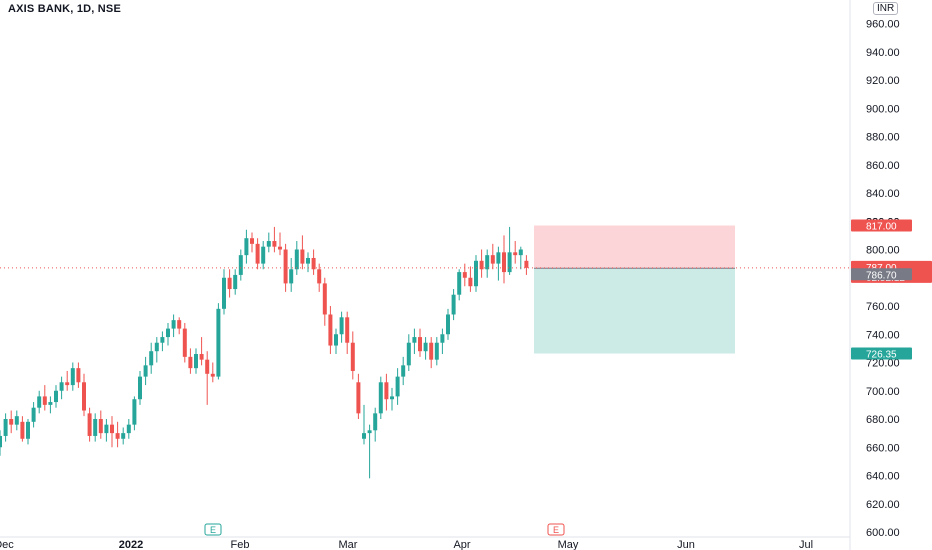 The width and height of the screenshot is (932, 550). What do you see at coordinates (883, 392) in the screenshot?
I see `y-tick-label: 700.00` at bounding box center [883, 392].